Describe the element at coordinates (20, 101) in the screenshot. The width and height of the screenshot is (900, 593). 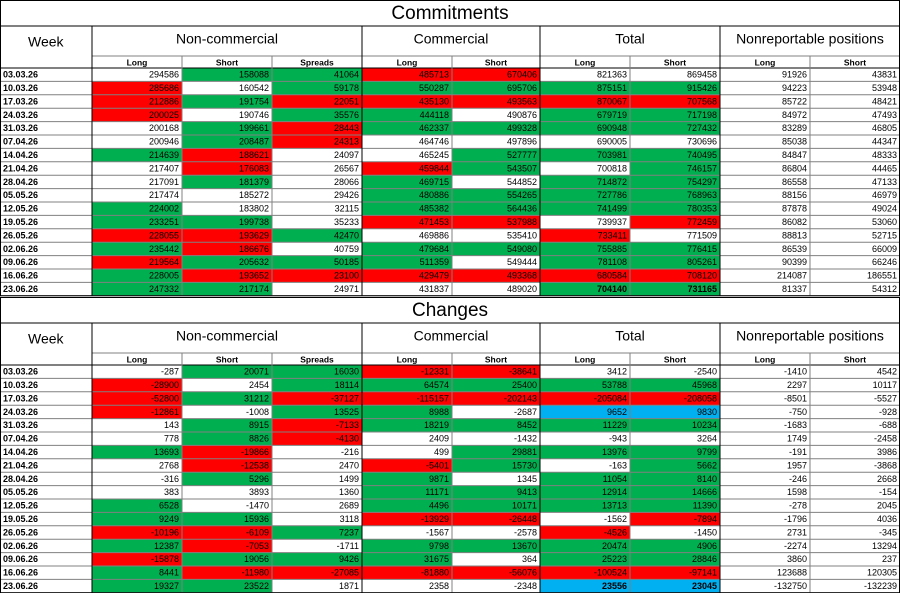
I see `week-cell: 17.03.26` at that location.